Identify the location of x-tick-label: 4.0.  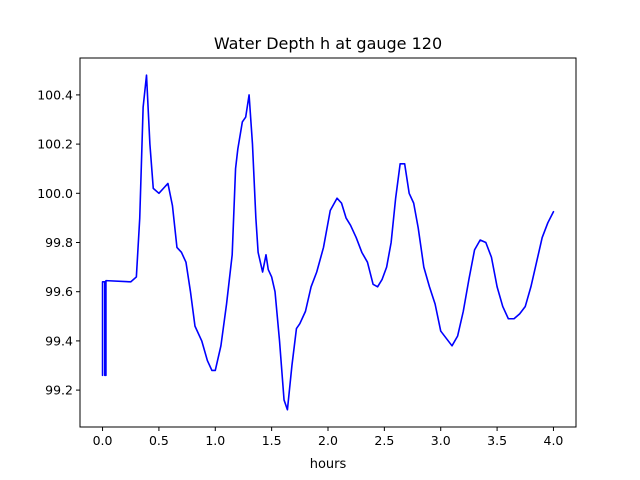
(554, 440).